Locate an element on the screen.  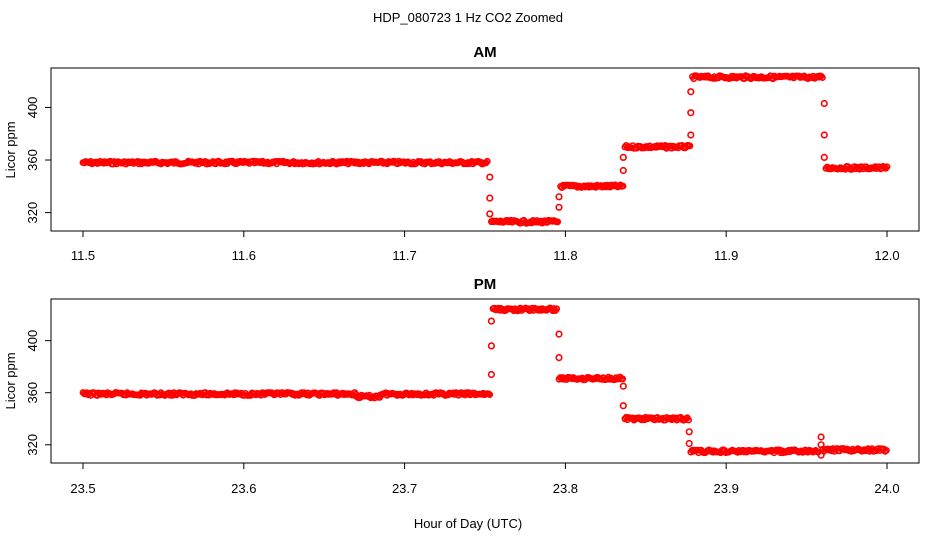
pm-x-tick-label: 23.7 is located at coordinates (404, 488).